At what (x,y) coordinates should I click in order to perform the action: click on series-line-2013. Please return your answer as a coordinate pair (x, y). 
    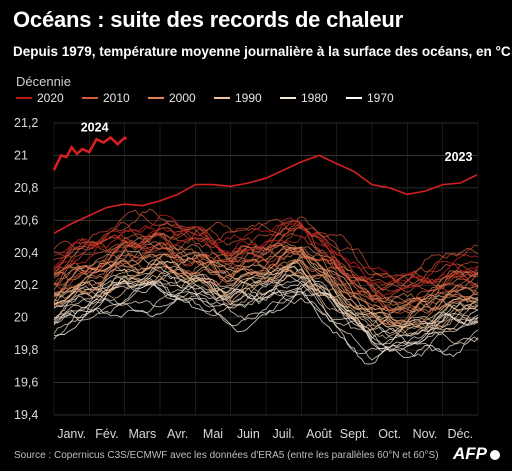
    Looking at the image, I should click on (266, 266).